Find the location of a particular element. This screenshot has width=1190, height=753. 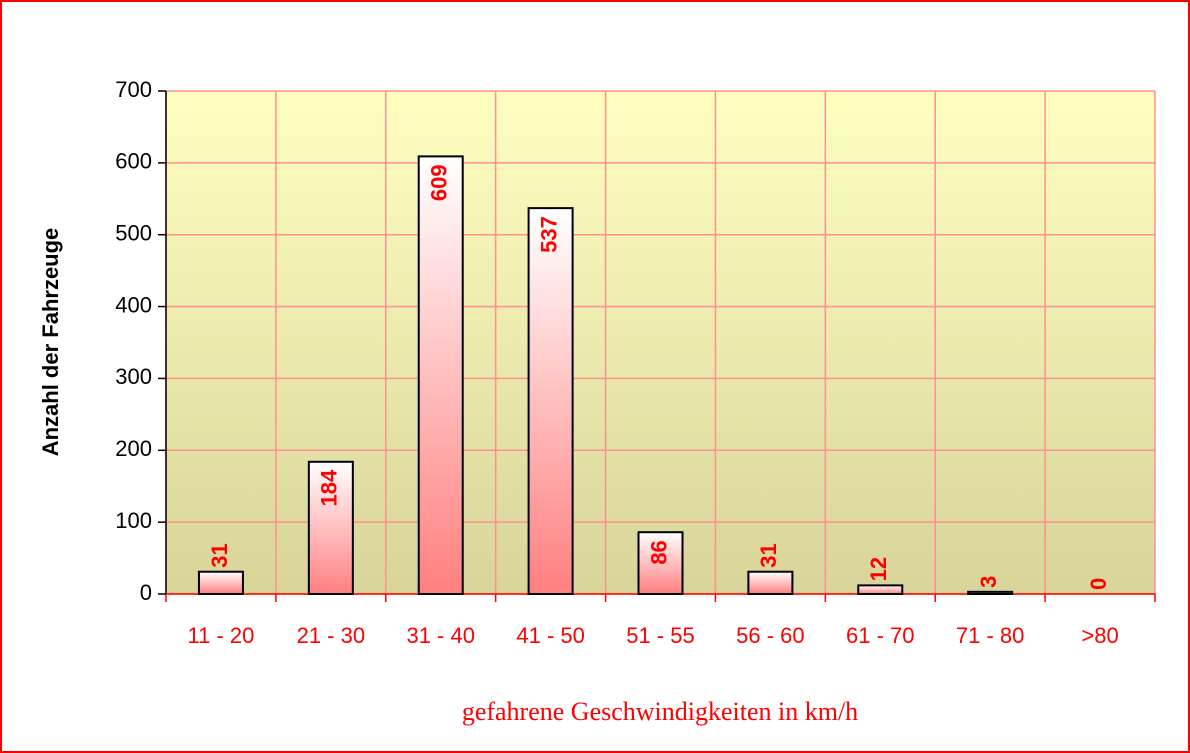

data-label: 0 is located at coordinates (1098, 584).